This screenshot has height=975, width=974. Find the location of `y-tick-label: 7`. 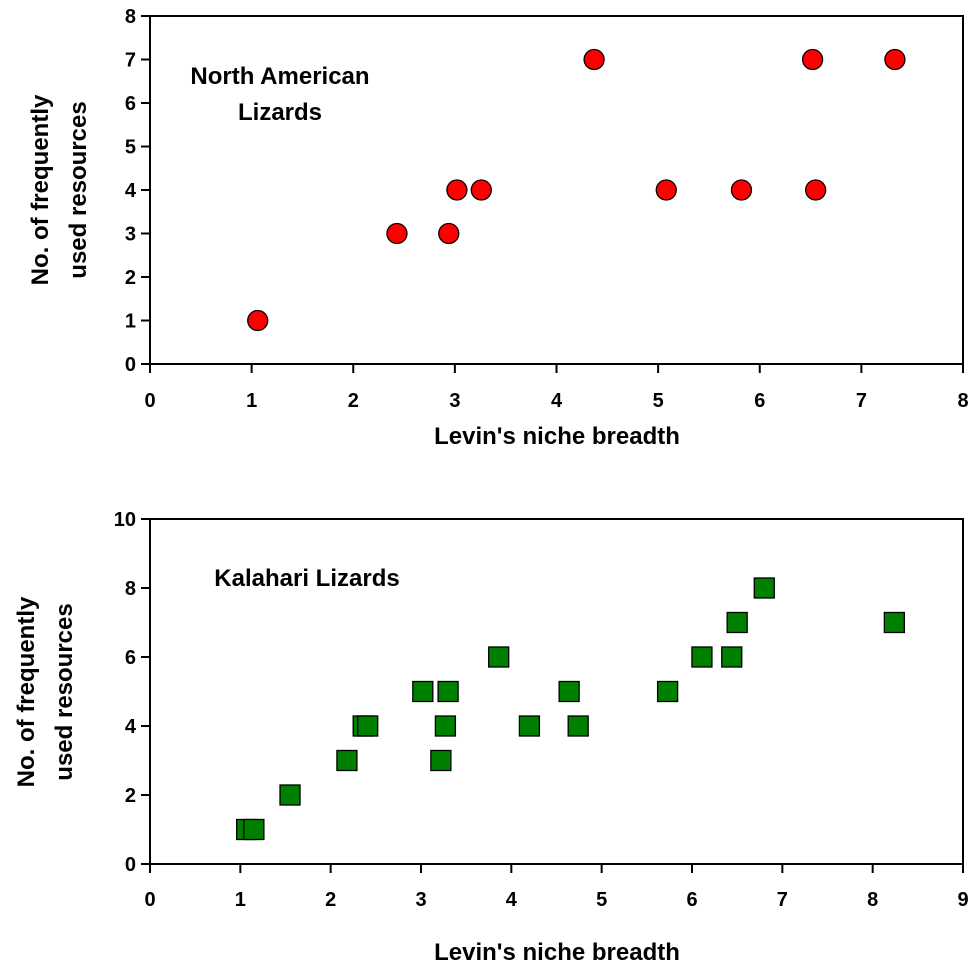

y-tick-label: 7 is located at coordinates (130, 61).